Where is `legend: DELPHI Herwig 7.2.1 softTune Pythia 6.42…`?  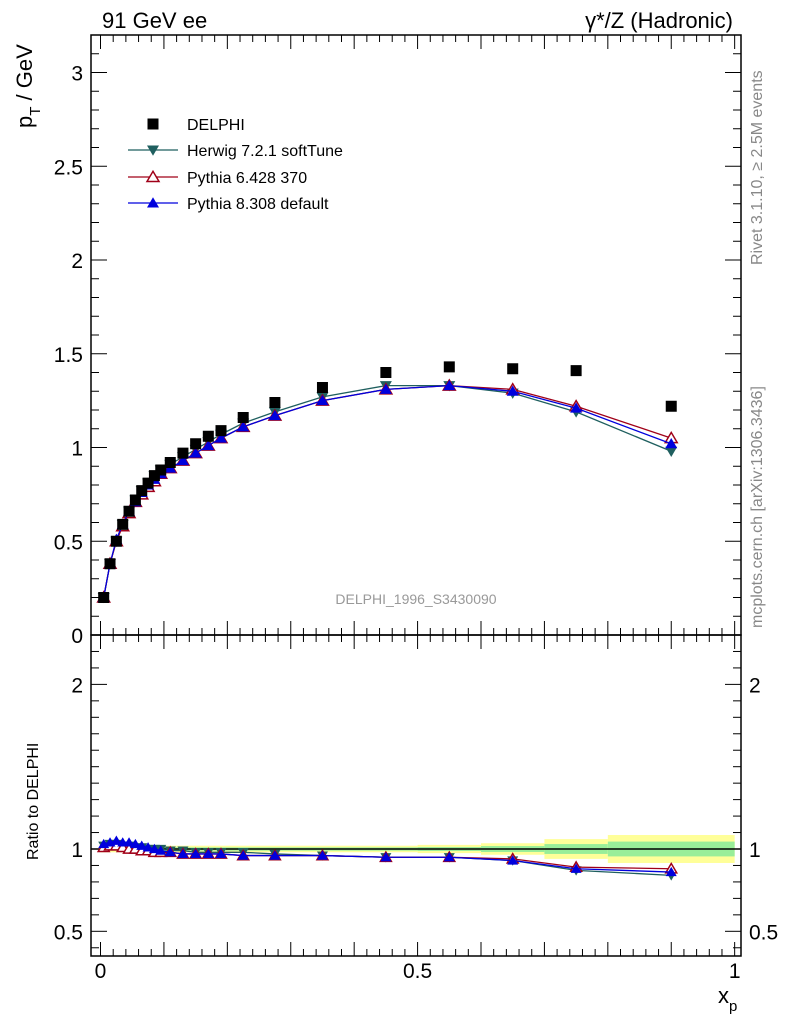 legend: DELPHI Herwig 7.2.1 softTune Pythia 6.42… is located at coordinates (235, 165).